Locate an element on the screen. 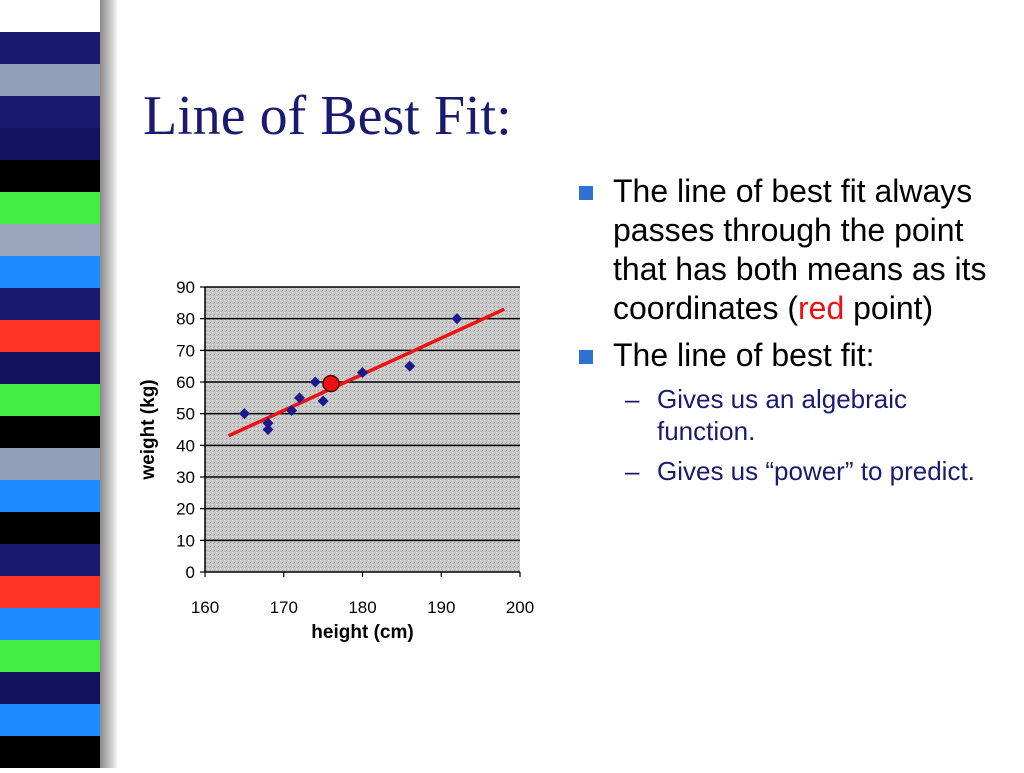  y-tick-label: 60 is located at coordinates (185, 382).